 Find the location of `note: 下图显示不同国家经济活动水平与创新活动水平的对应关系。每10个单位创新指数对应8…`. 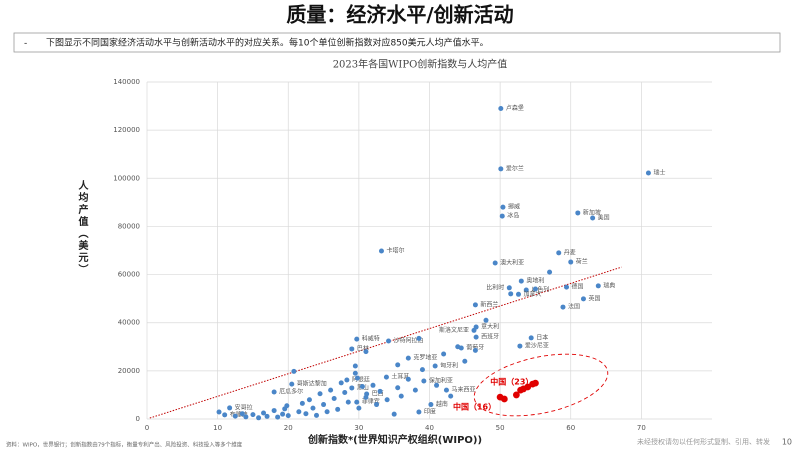

note: 下图显示不同国家经济活动水平与创新活动水平的对应关系。每10个单位创新指数对应8… is located at coordinates (267, 43).